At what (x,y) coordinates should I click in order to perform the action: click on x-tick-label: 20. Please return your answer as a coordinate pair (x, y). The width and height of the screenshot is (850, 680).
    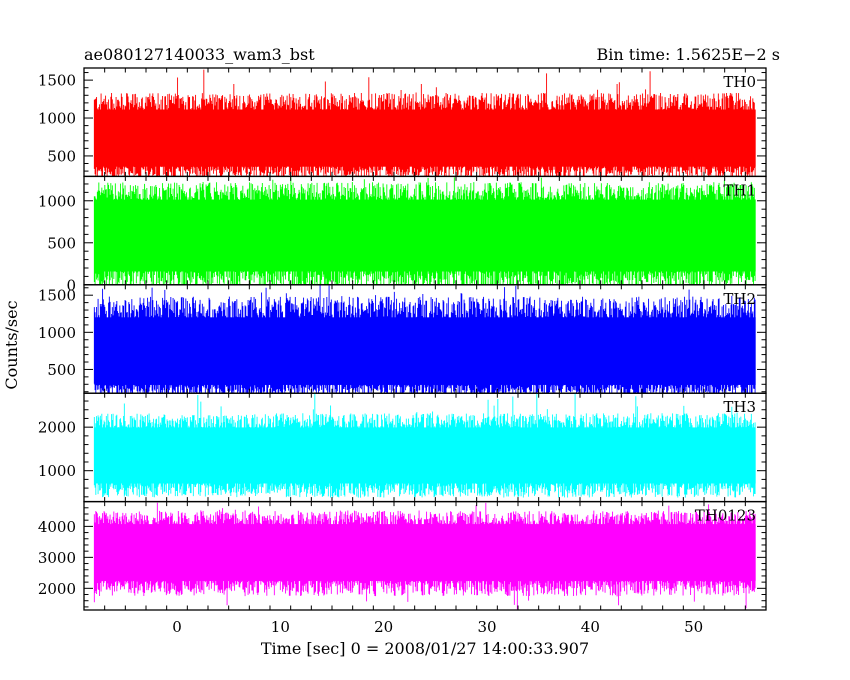
    Looking at the image, I should click on (383, 627).